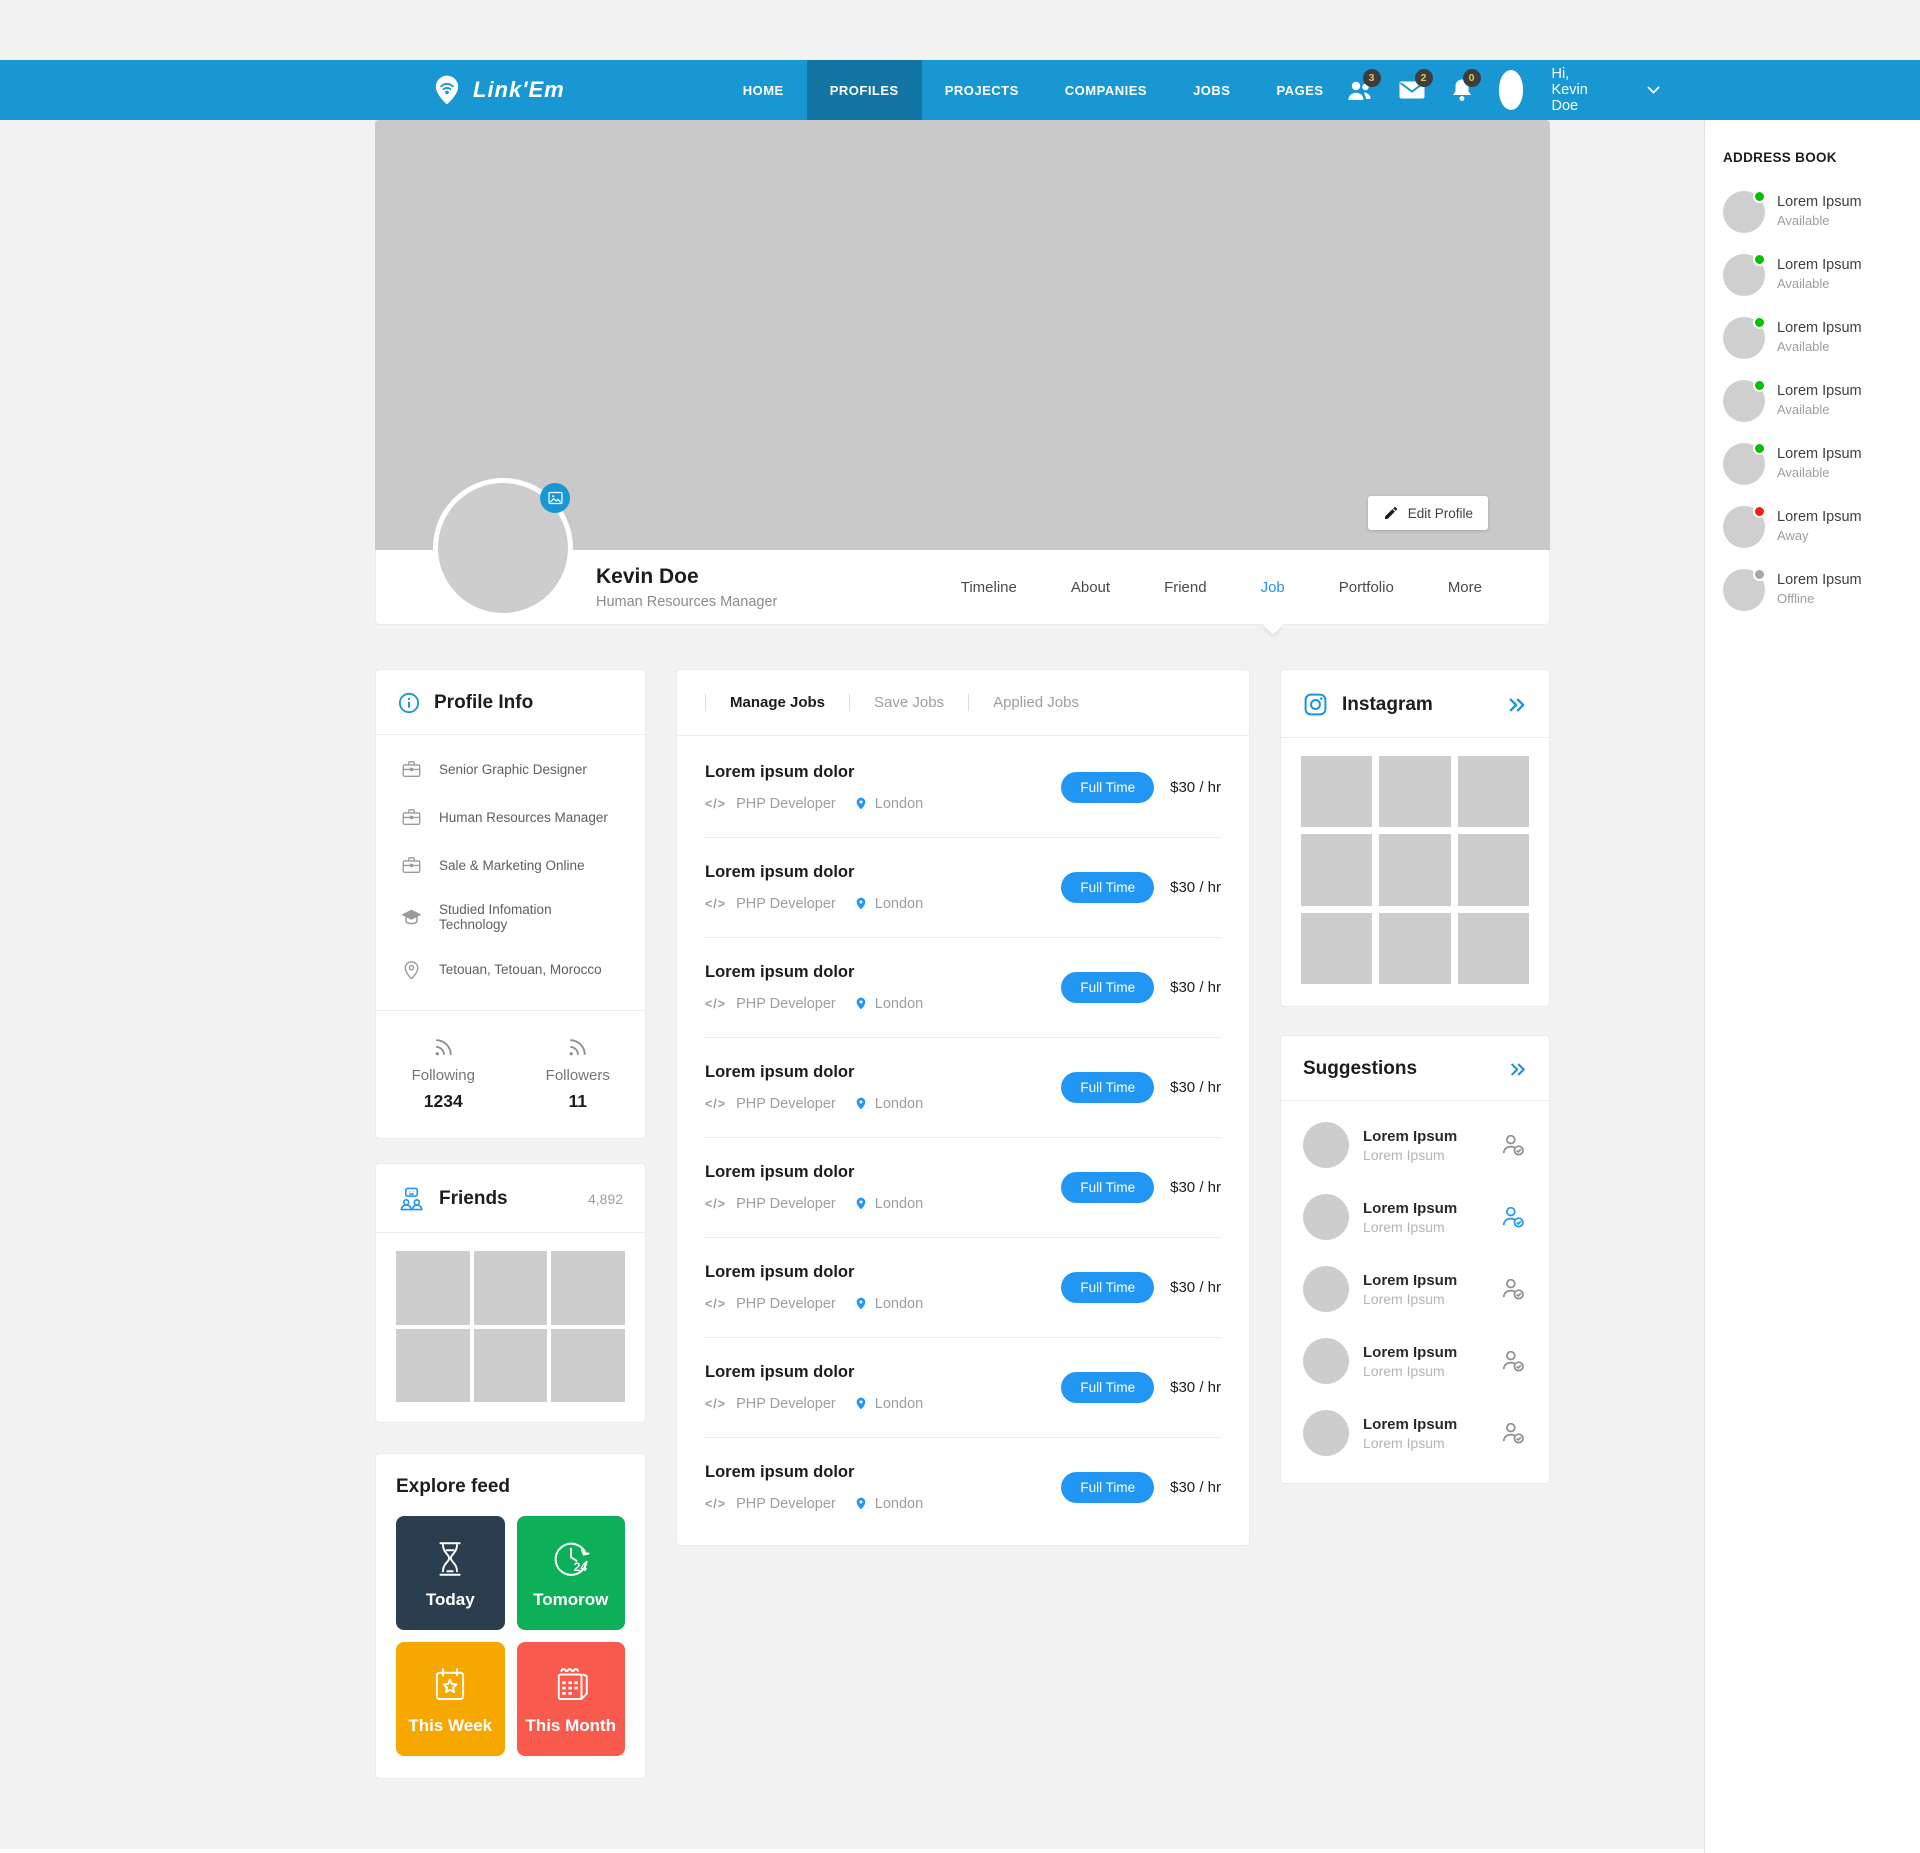 This screenshot has width=1920, height=1853. What do you see at coordinates (1364, 86) in the screenshot?
I see `friend-requests-button: 3` at bounding box center [1364, 86].